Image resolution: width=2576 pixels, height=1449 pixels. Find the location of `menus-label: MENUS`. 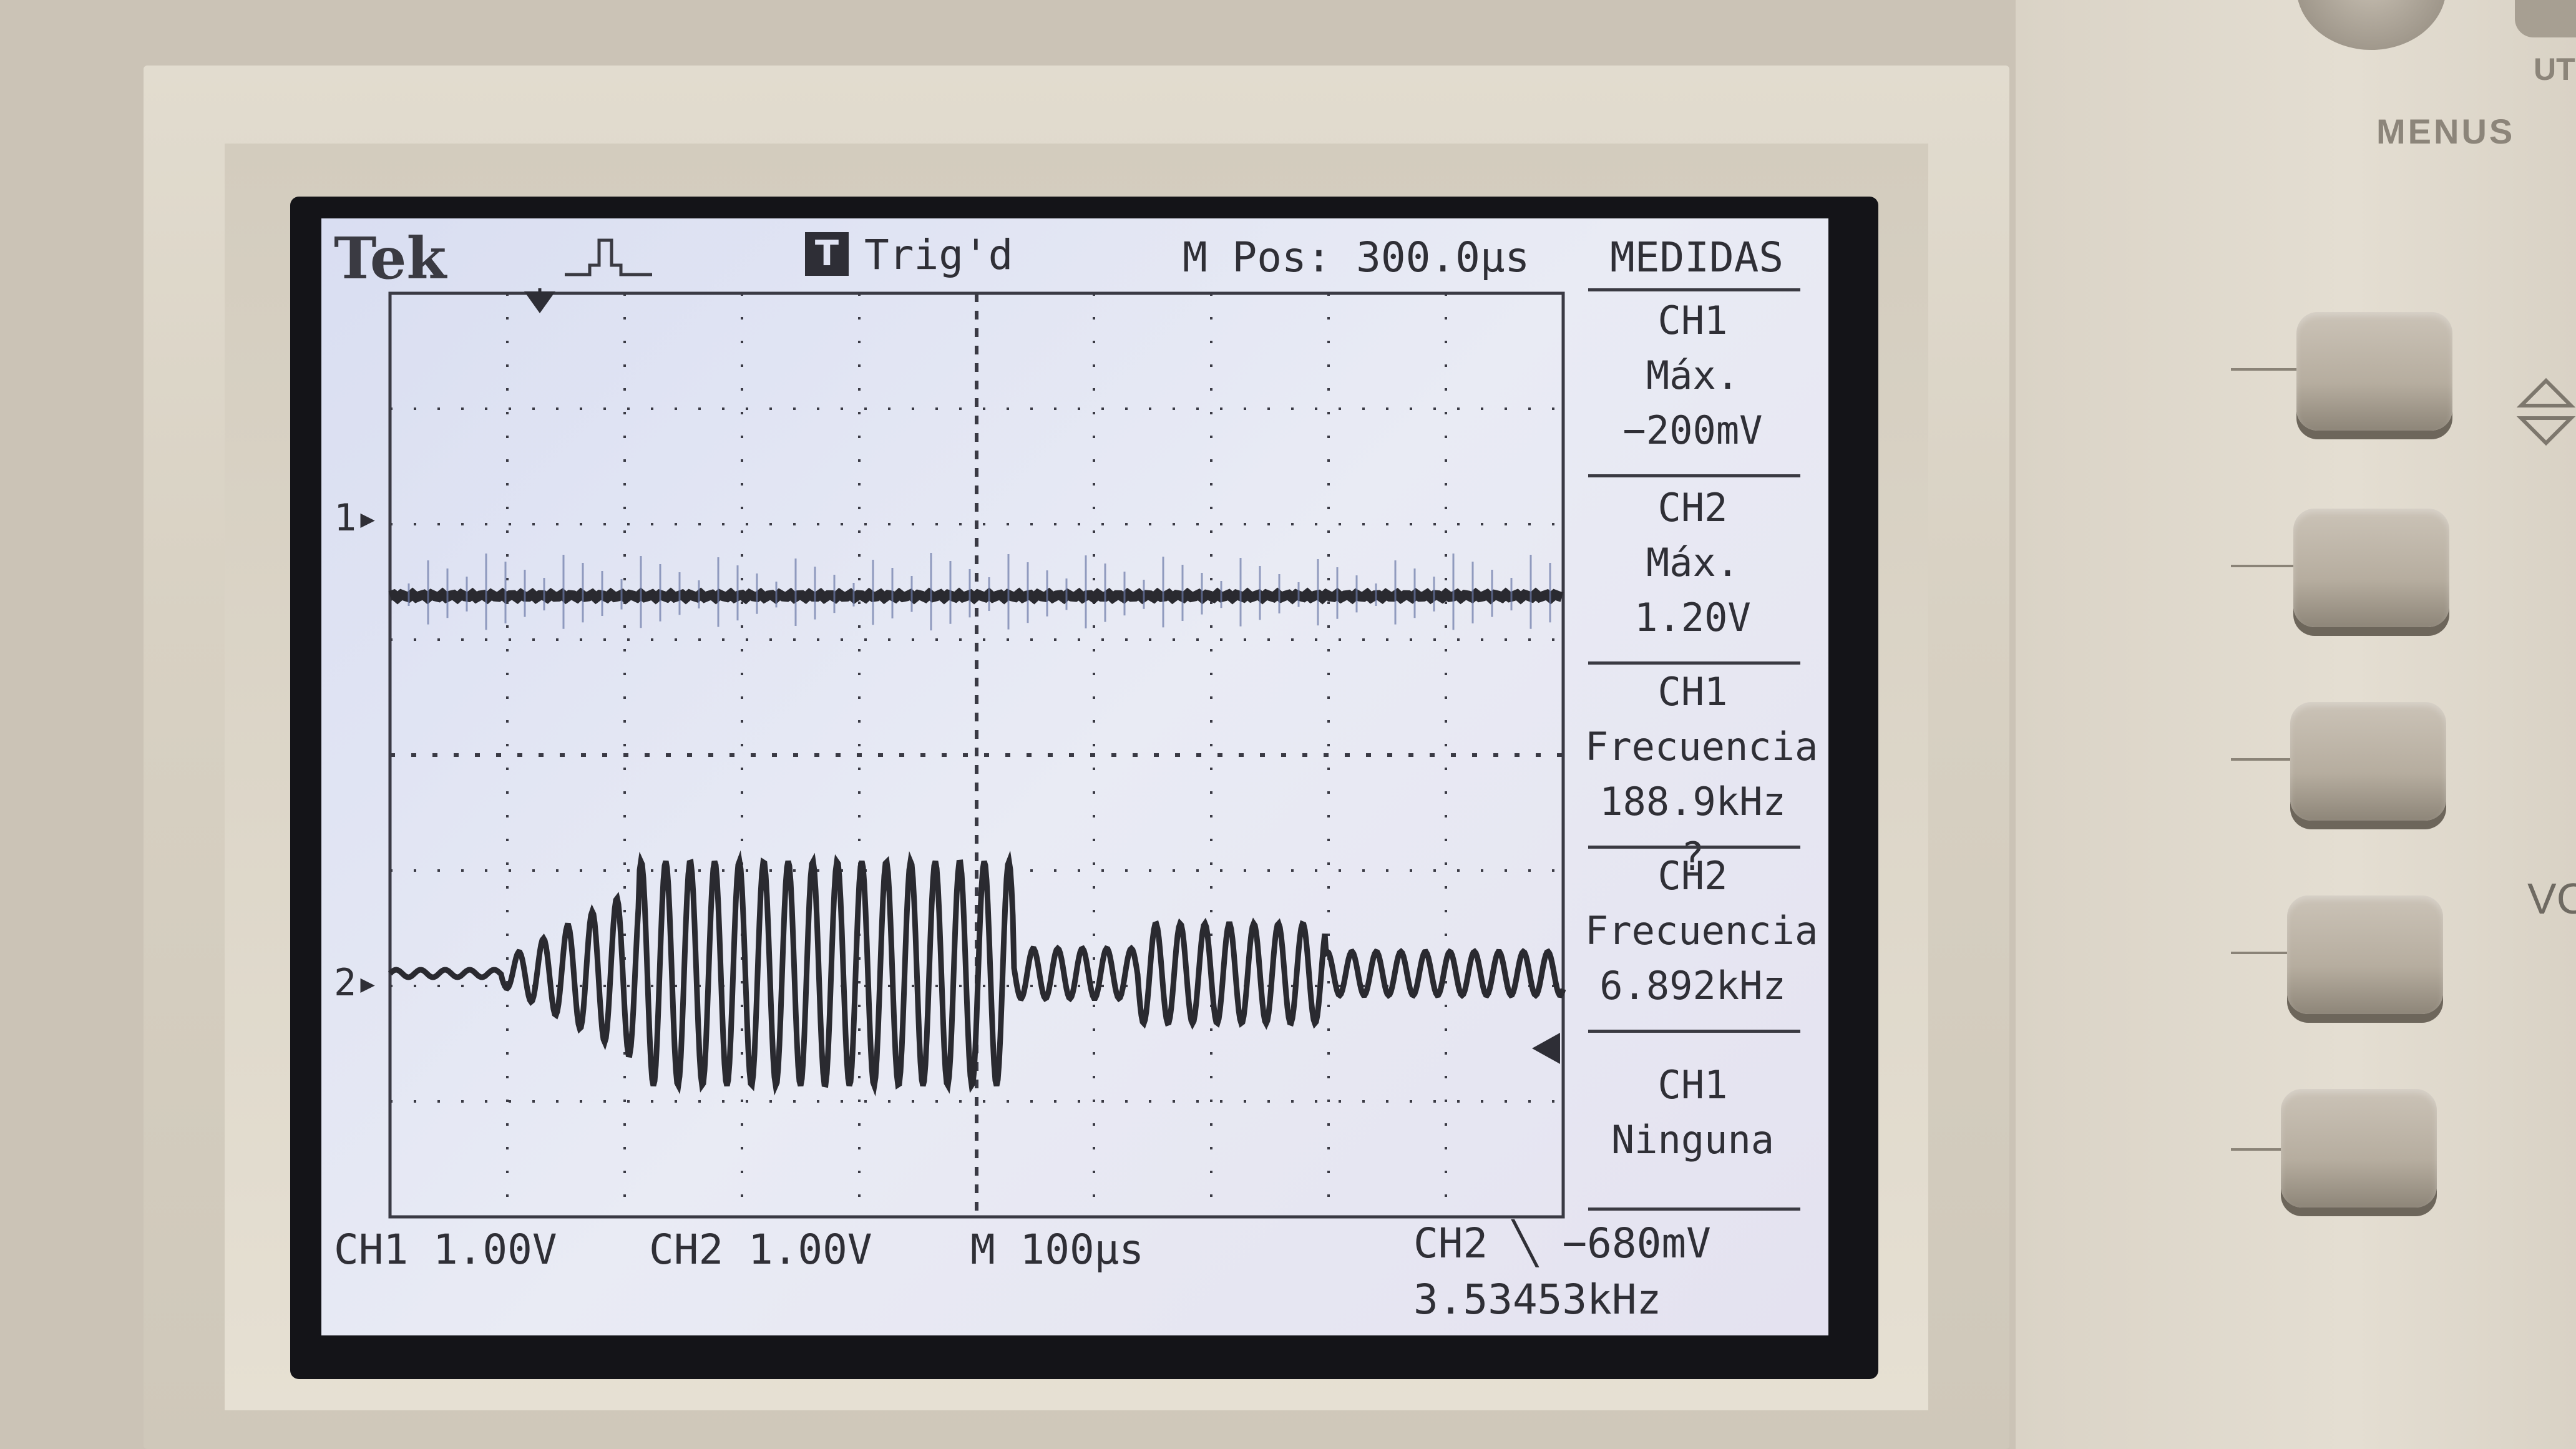

menus-label: MENUS is located at coordinates (2445, 131).